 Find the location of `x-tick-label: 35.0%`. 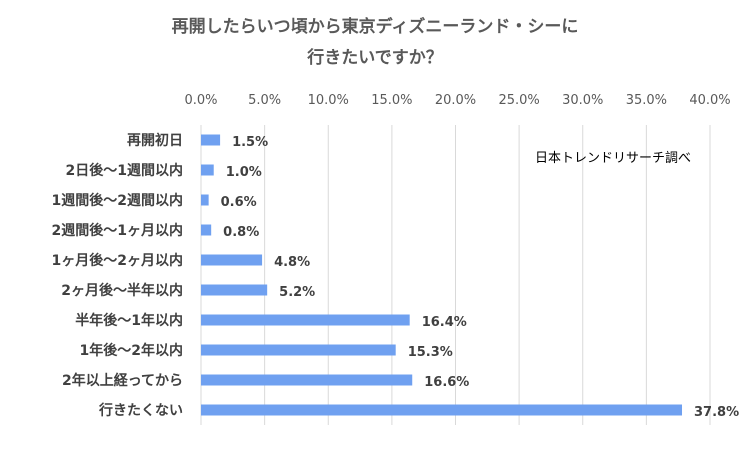

x-tick-label: 35.0% is located at coordinates (646, 100).